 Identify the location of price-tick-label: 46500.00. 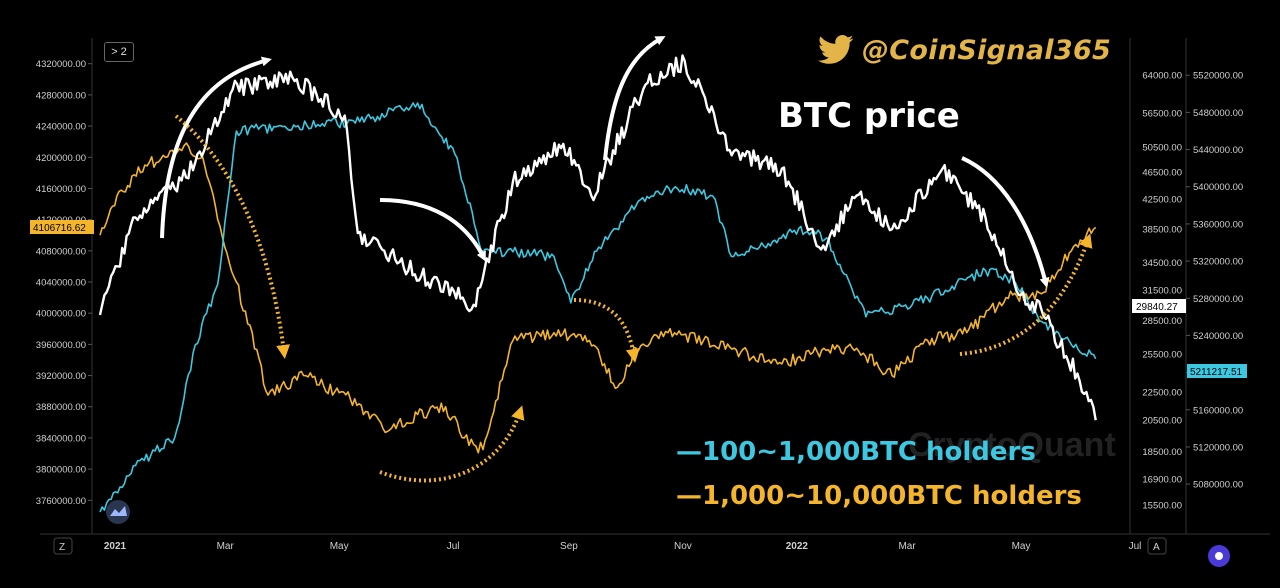
(1162, 172).